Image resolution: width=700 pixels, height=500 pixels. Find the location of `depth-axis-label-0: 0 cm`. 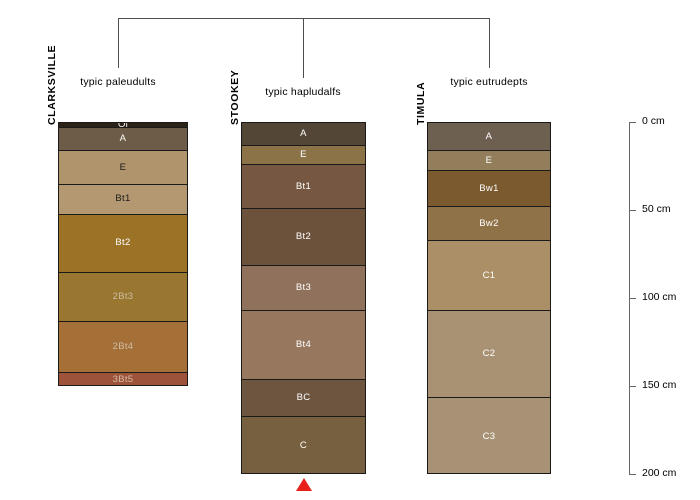

depth-axis-label-0: 0 cm is located at coordinates (653, 121).